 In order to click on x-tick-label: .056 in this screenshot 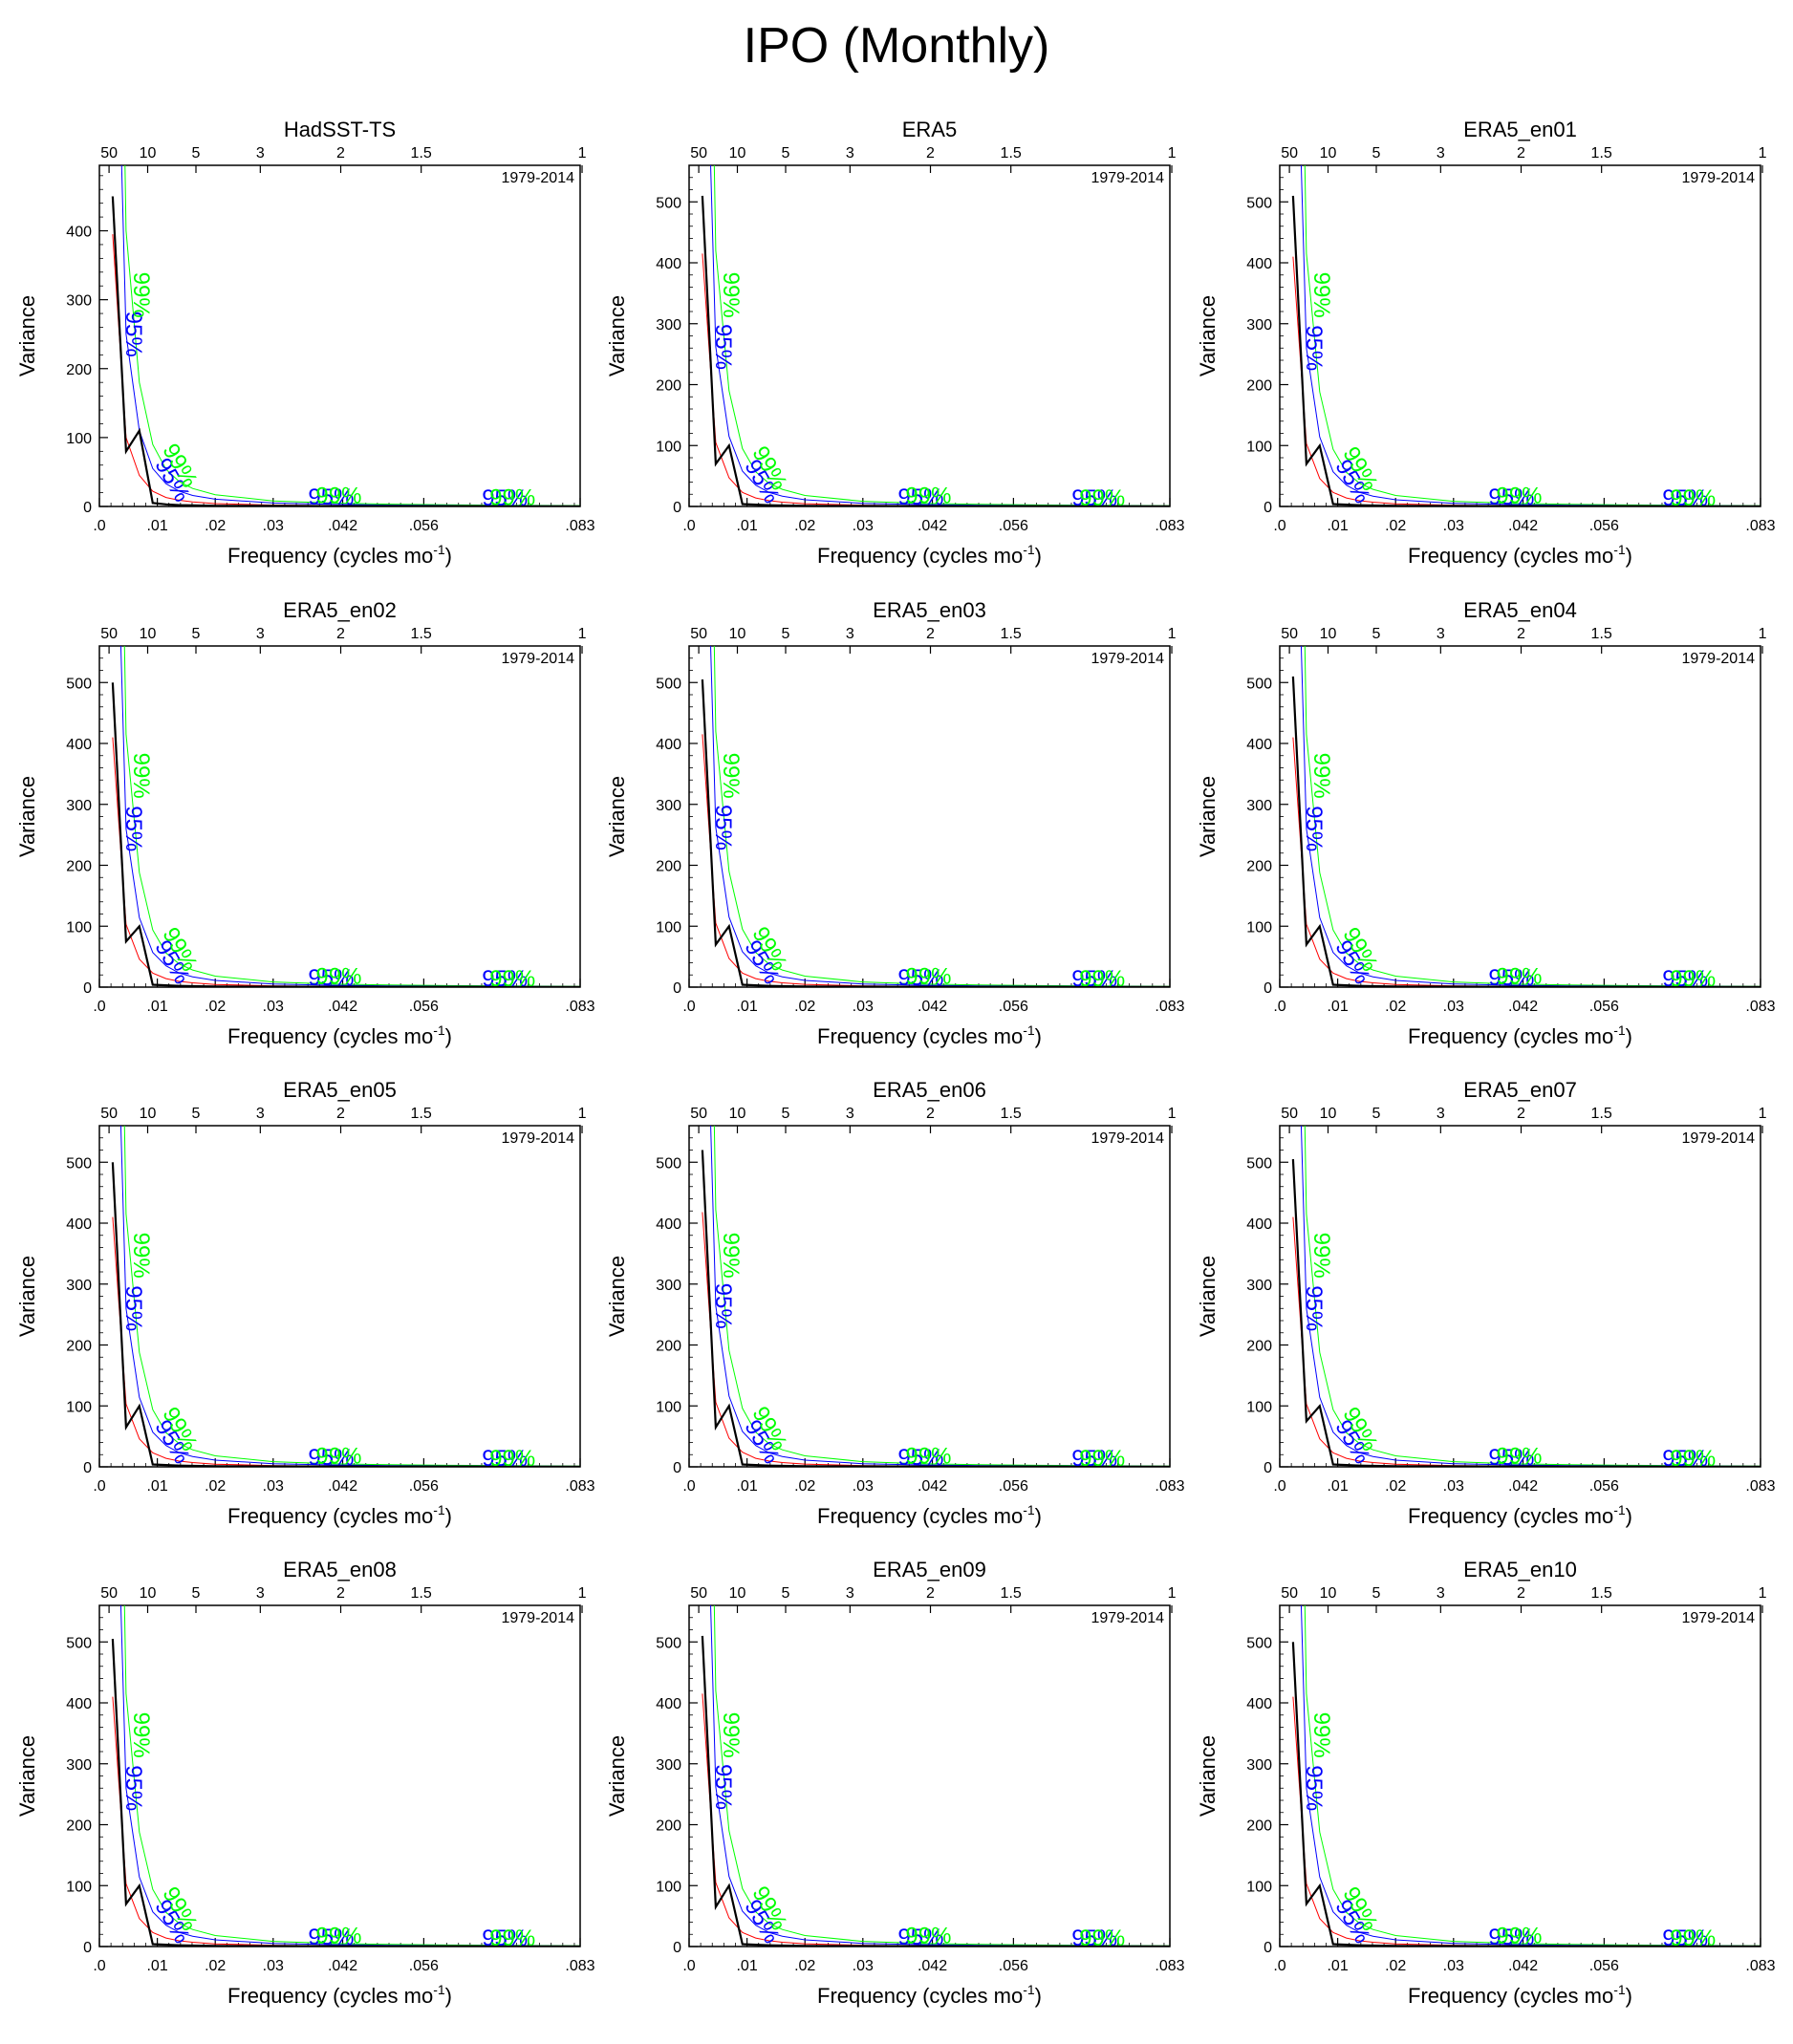, I will do `click(1604, 1966)`.